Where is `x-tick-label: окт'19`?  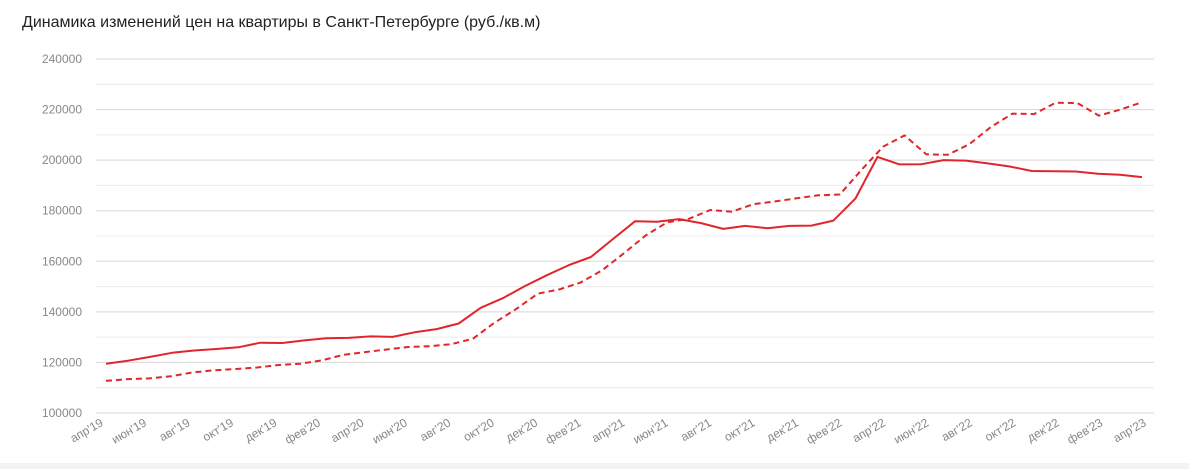
x-tick-label: окт'19 is located at coordinates (218, 429).